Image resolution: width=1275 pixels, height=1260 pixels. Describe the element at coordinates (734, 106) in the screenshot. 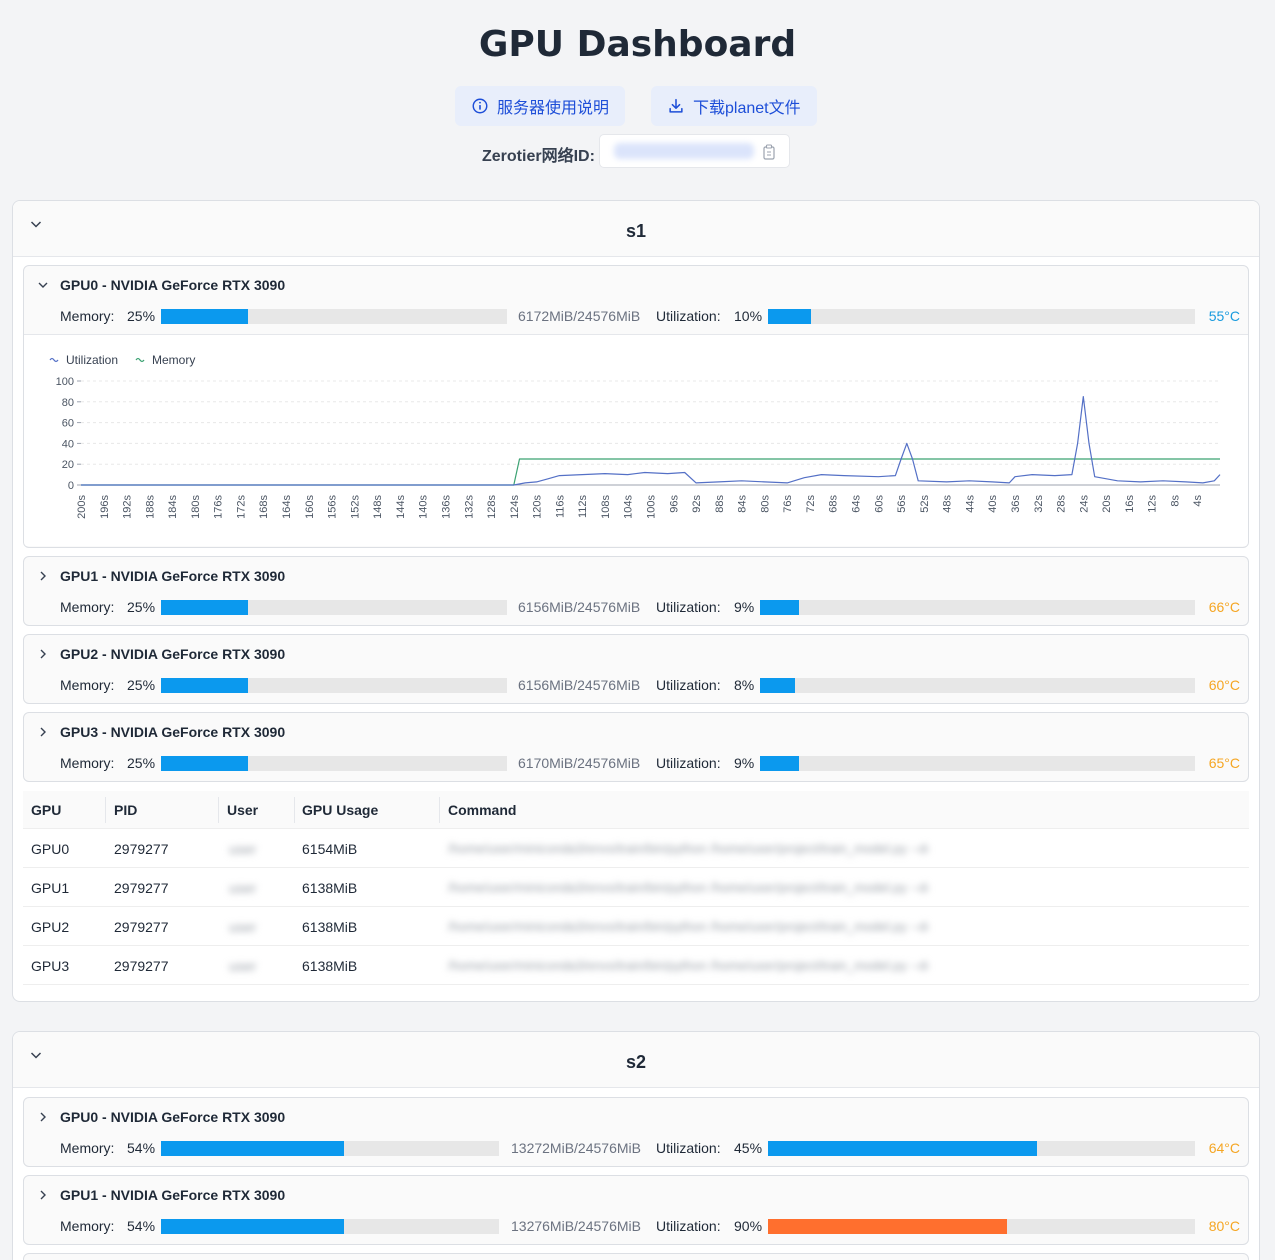

I see `download-planet-button: 下载planet文件` at that location.